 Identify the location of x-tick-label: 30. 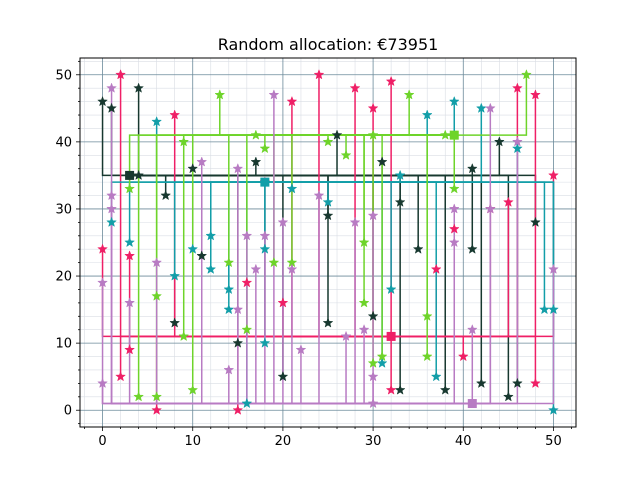
(373, 441).